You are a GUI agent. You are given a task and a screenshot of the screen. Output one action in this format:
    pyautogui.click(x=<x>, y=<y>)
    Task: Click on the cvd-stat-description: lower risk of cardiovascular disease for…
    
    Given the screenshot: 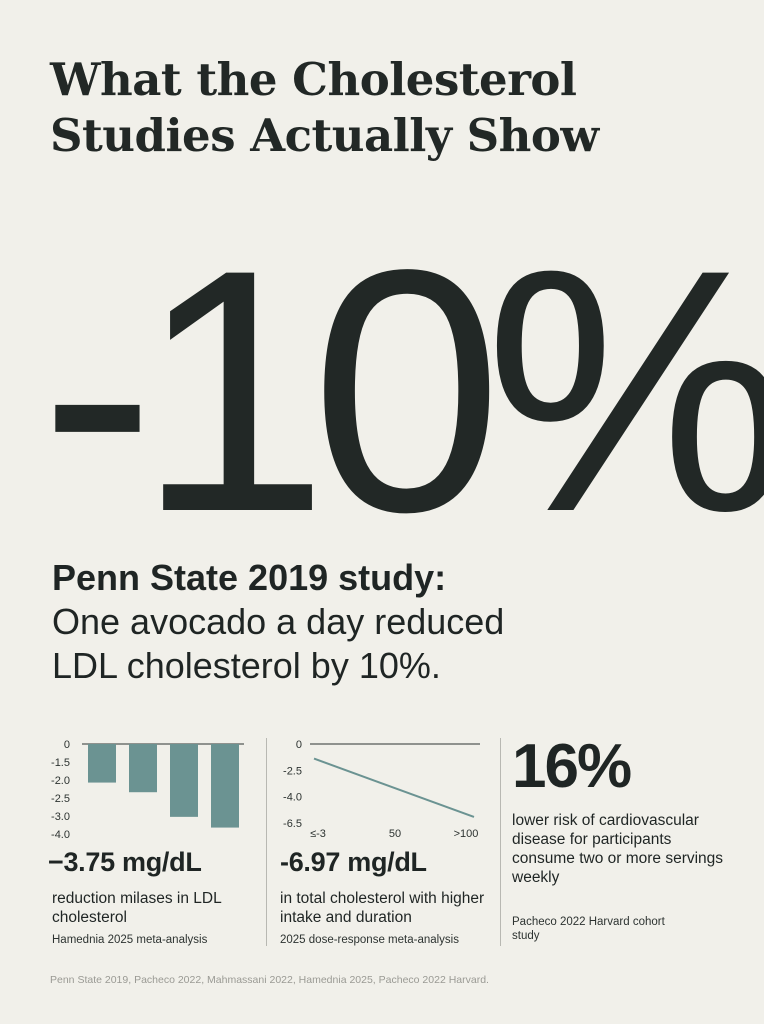 What is the action you would take?
    pyautogui.click(x=618, y=849)
    